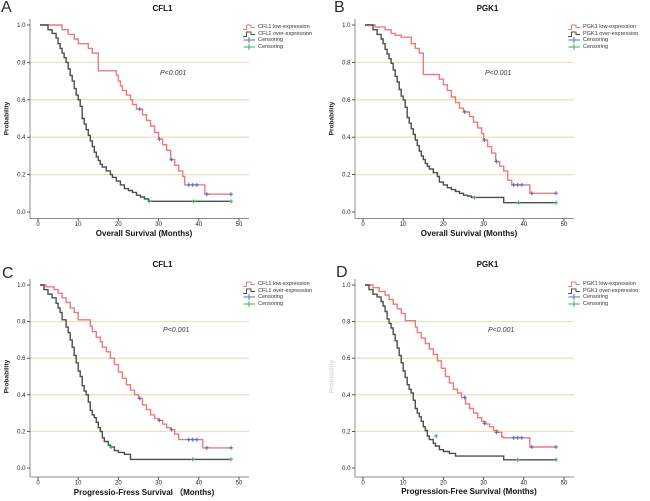  Describe the element at coordinates (339, 8) in the screenshot. I see `panel-letter: B` at that location.